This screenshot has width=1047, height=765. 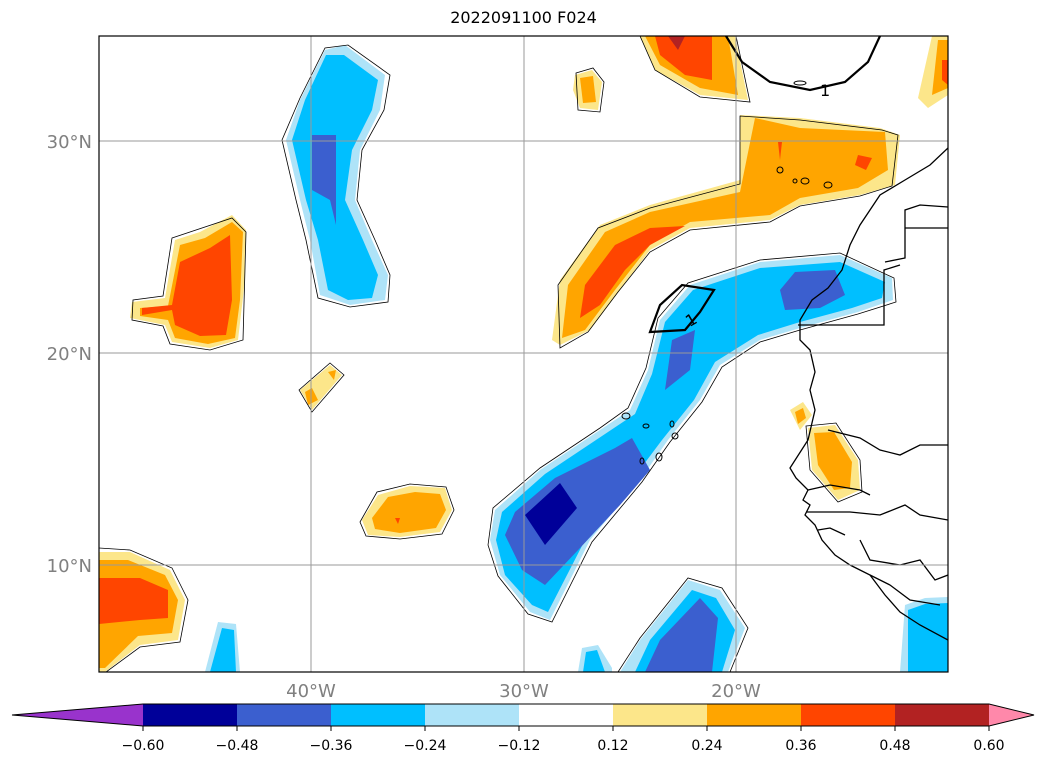 I want to click on colorbar-extend-min, so click(x=77, y=715).